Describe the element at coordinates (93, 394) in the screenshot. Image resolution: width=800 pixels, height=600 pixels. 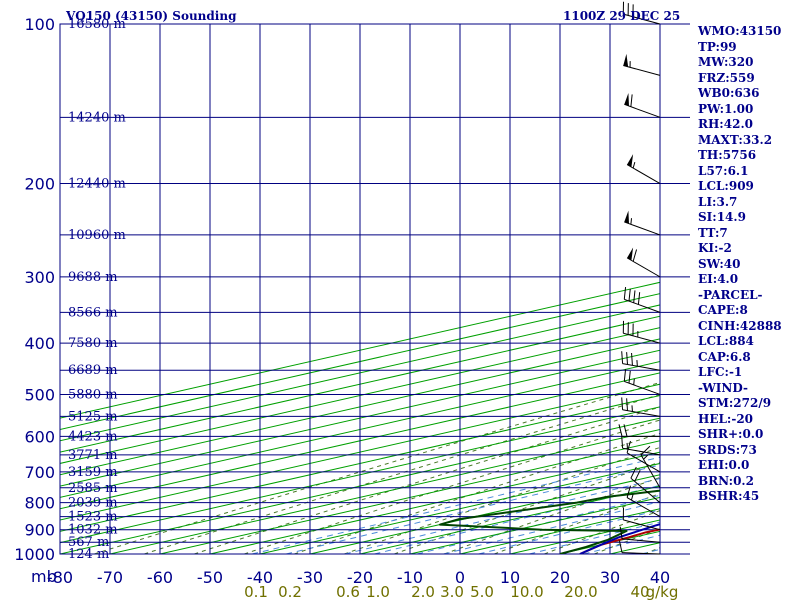
I see `height-label: 5880 m` at that location.